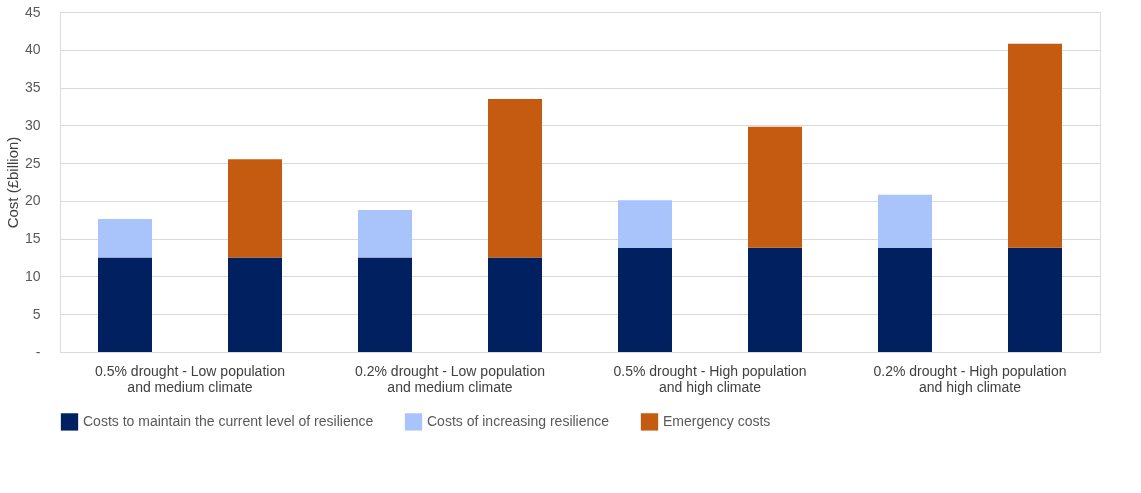  I want to click on y-tick-label: 30, so click(32, 124).